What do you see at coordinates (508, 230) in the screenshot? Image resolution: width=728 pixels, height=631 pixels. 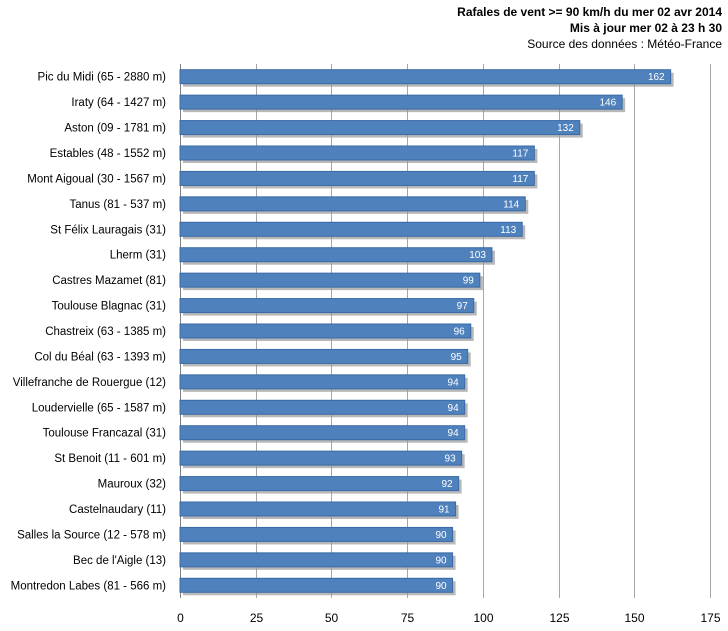 I see `bar-value-label: 113` at bounding box center [508, 230].